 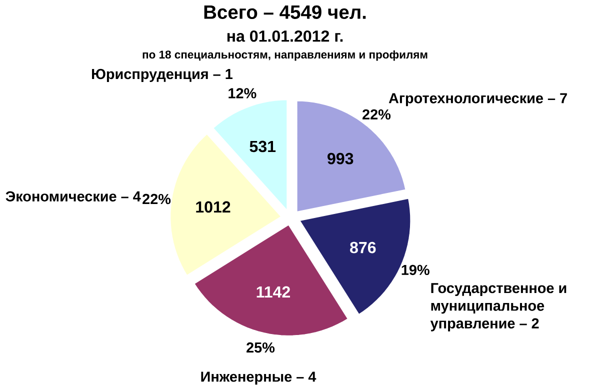 What do you see at coordinates (416, 270) in the screenshot?
I see `text: 19%` at bounding box center [416, 270].